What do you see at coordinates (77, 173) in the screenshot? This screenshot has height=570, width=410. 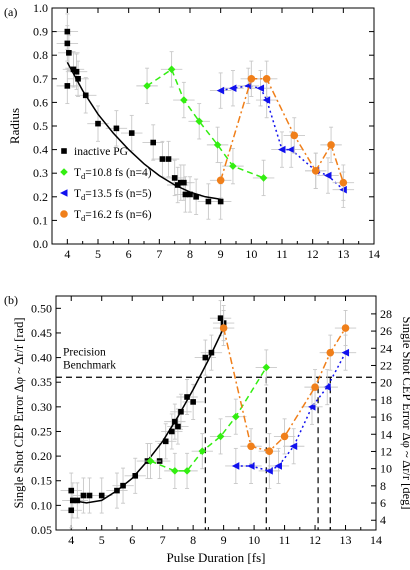 I see `legend-label-main: T` at bounding box center [77, 173].